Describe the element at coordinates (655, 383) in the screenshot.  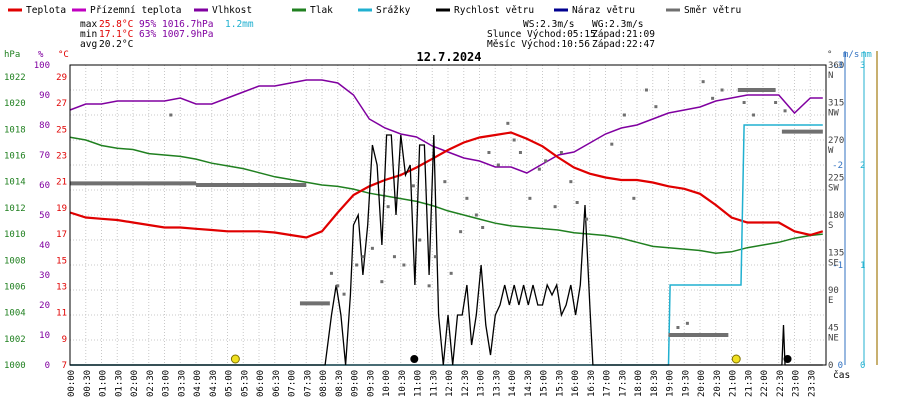
I see `x-tick-label: 18:30` at that location.